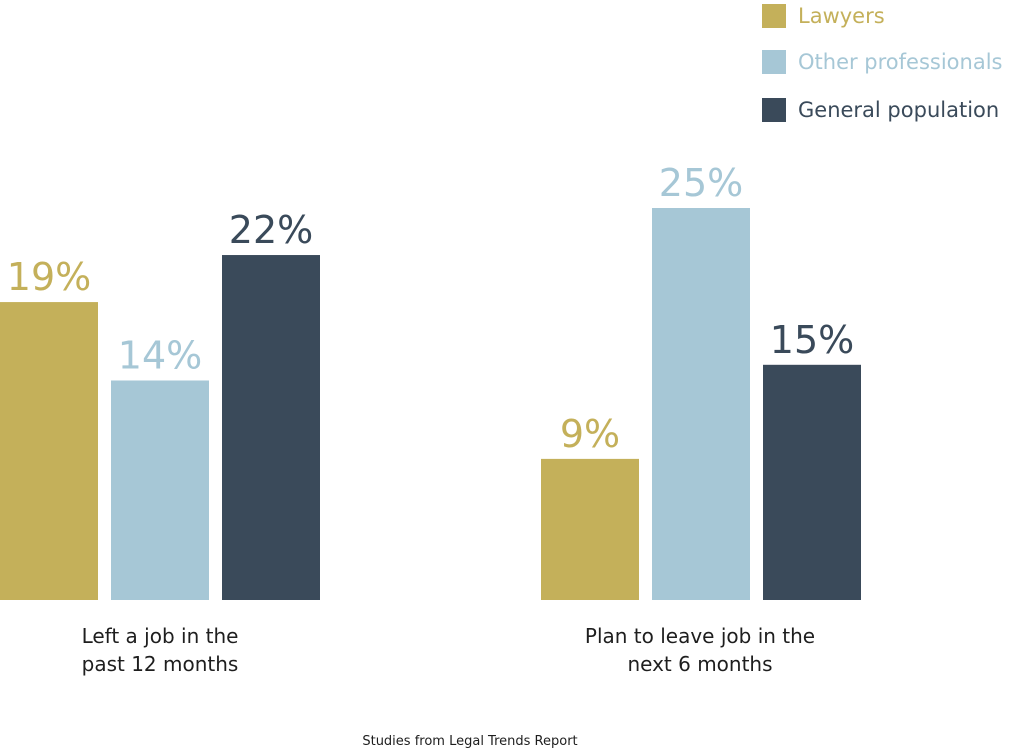 The image size is (1024, 752). I want to click on data-label-general-population-1: 22%, so click(271, 230).